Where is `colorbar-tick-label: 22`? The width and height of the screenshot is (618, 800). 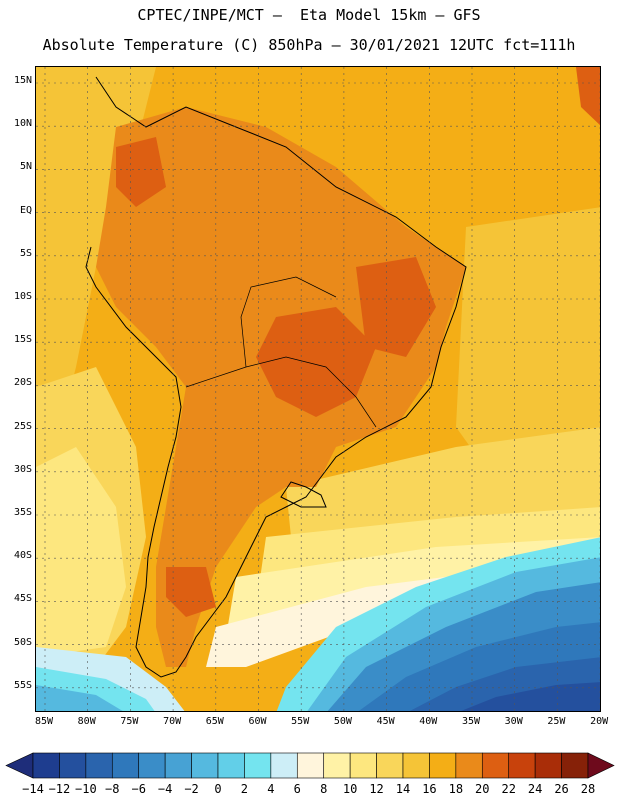 colorbar-tick-label: 22 is located at coordinates (508, 789).